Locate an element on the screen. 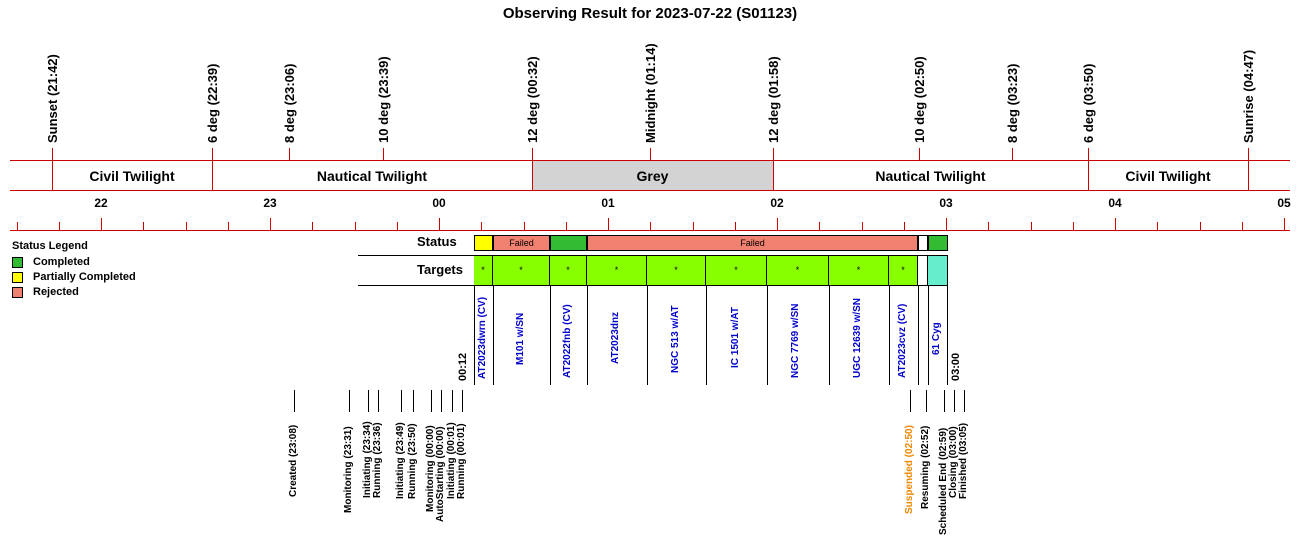  marker-8deg-evening: 8 deg (23:06) is located at coordinates (289, 103).